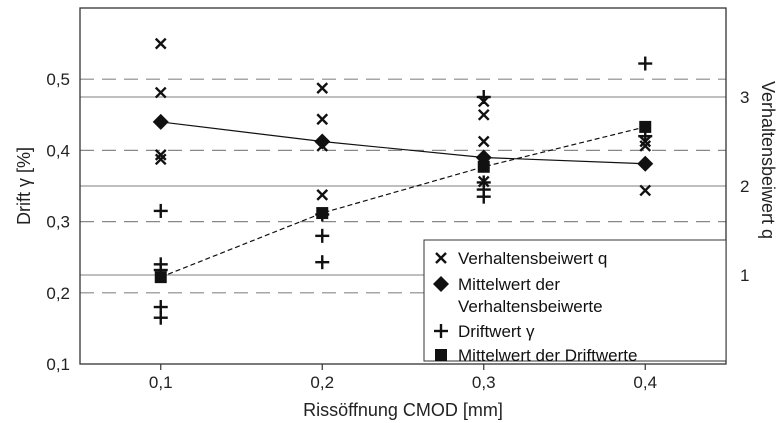  I want to click on x-tick-label: 0,3, so click(484, 382).